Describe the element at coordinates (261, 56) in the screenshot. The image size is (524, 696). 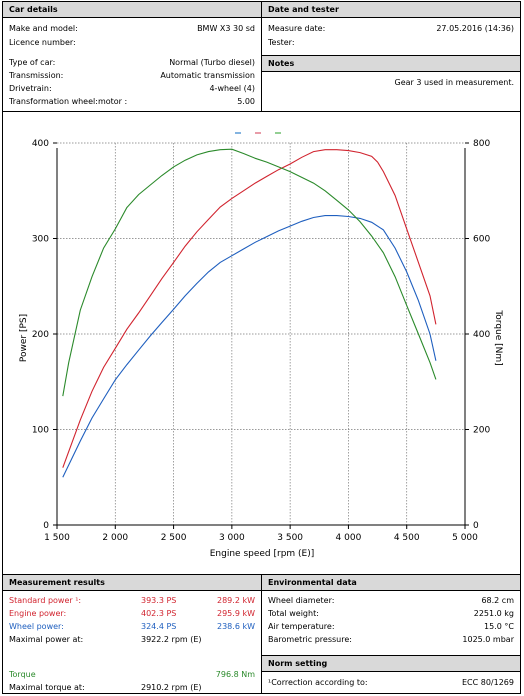
I see `top-divider-vertical` at that location.